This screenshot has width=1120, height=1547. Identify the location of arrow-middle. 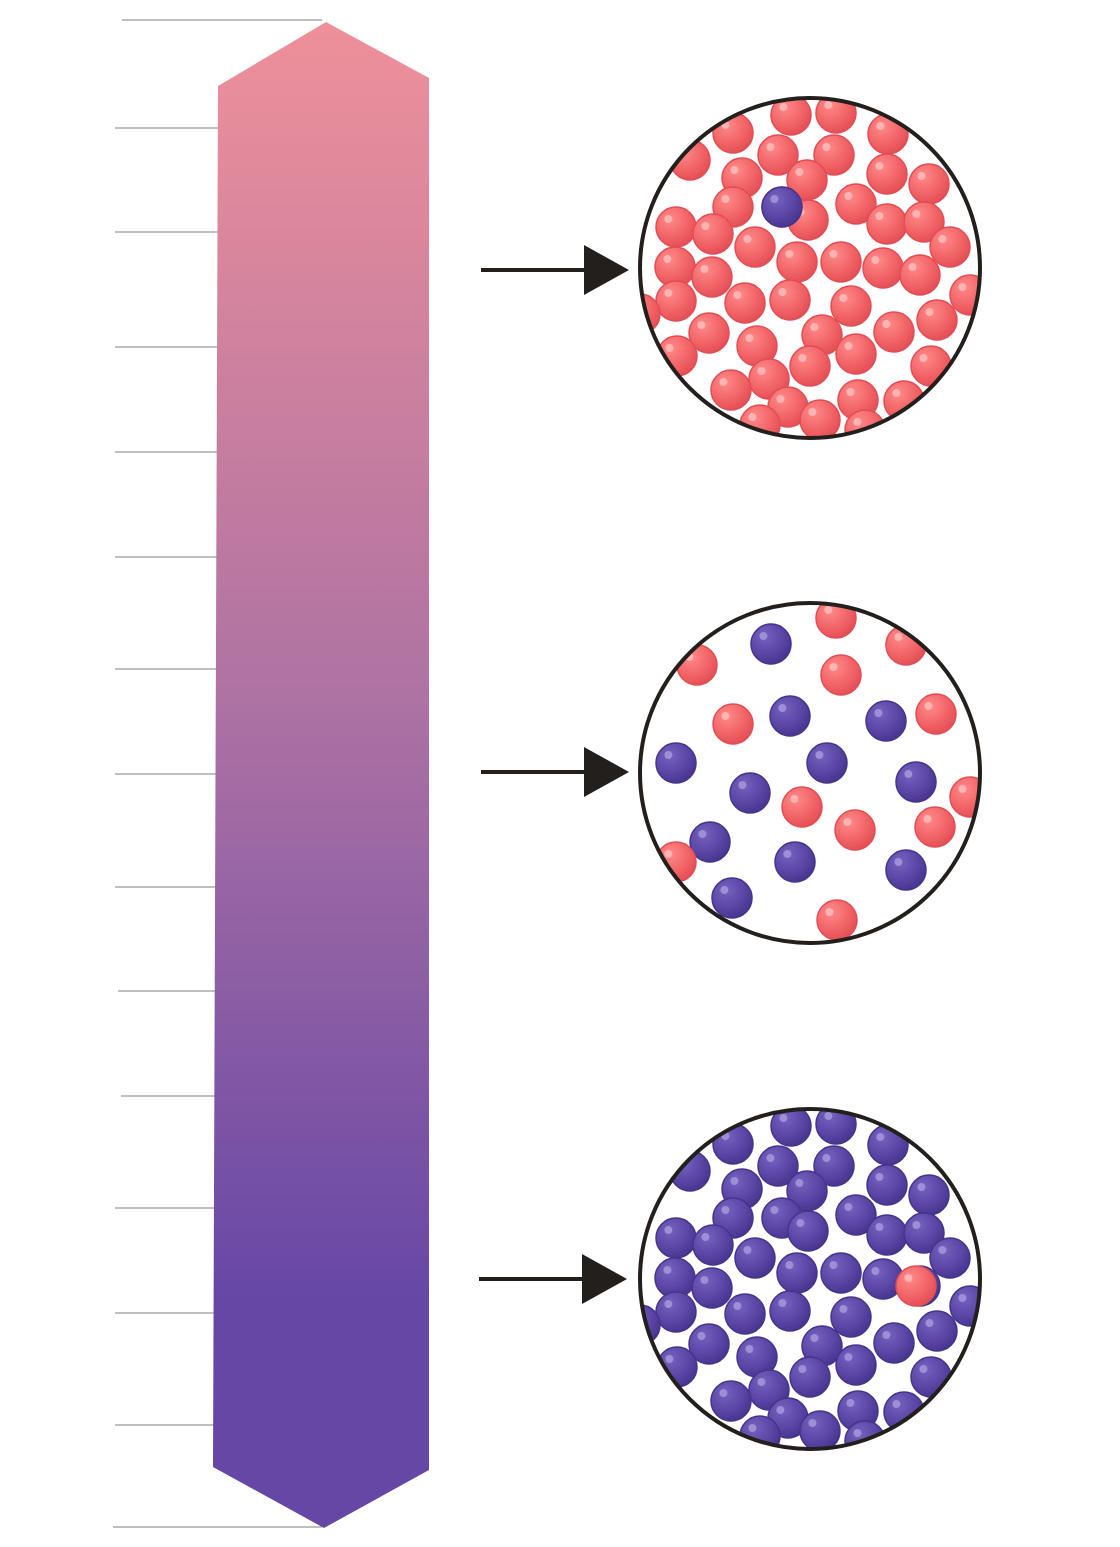
(555, 772).